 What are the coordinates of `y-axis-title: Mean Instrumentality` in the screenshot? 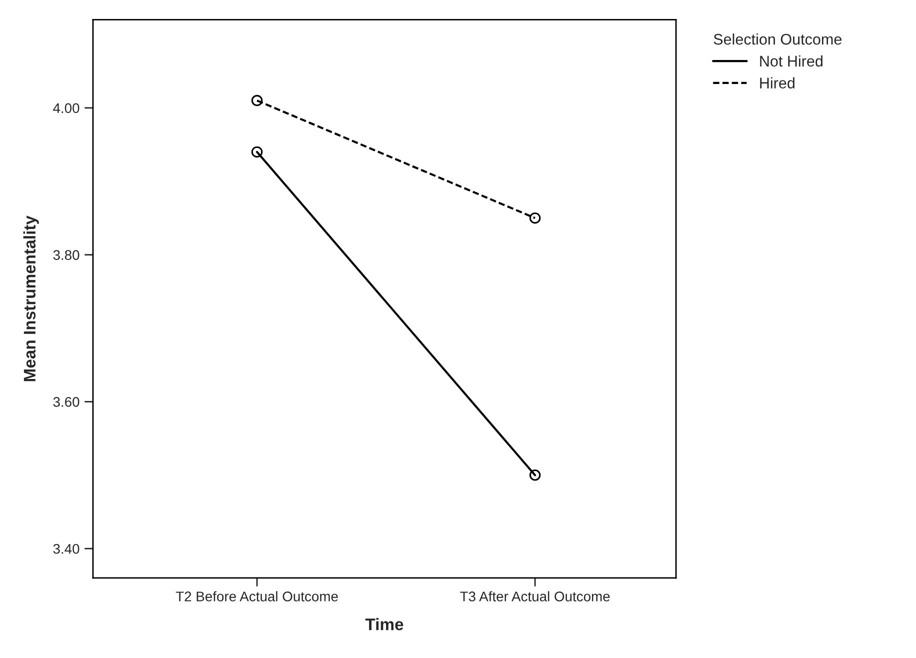 It's located at (31, 299).